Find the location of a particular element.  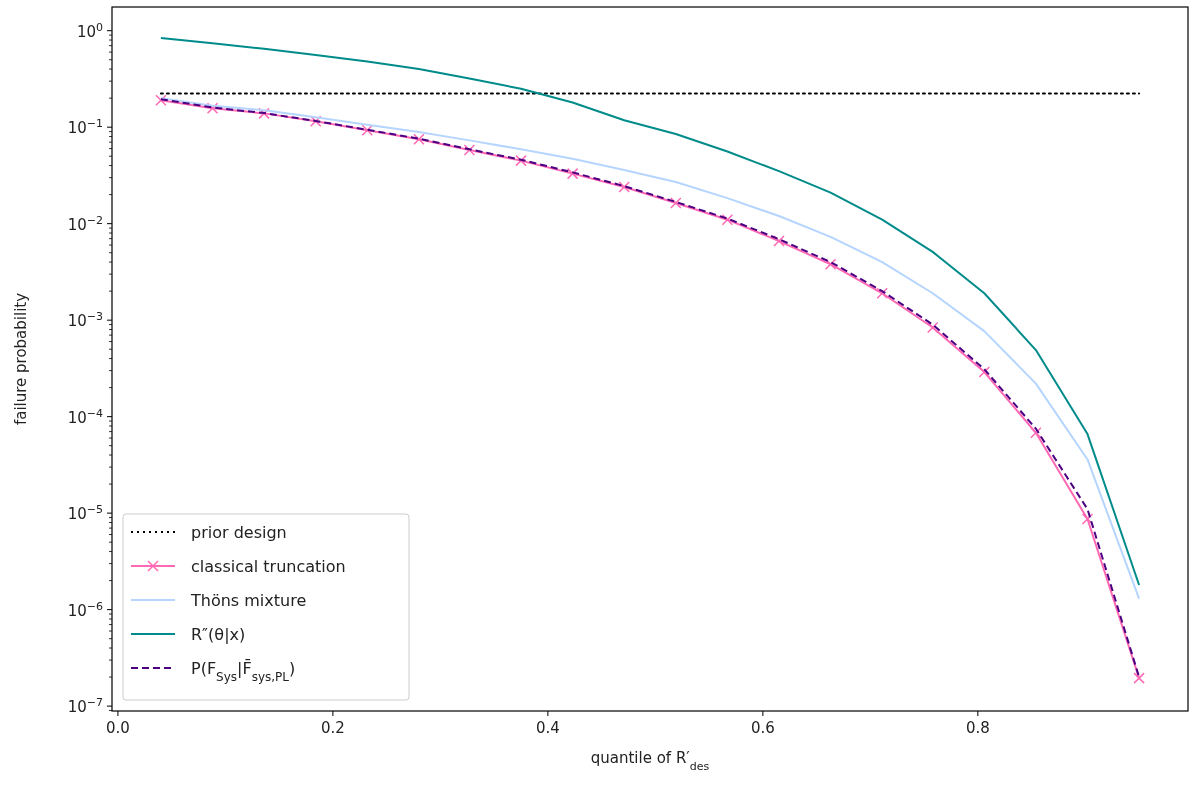

y-tick-label: 10$^{−3}$ is located at coordinates (85, 320).